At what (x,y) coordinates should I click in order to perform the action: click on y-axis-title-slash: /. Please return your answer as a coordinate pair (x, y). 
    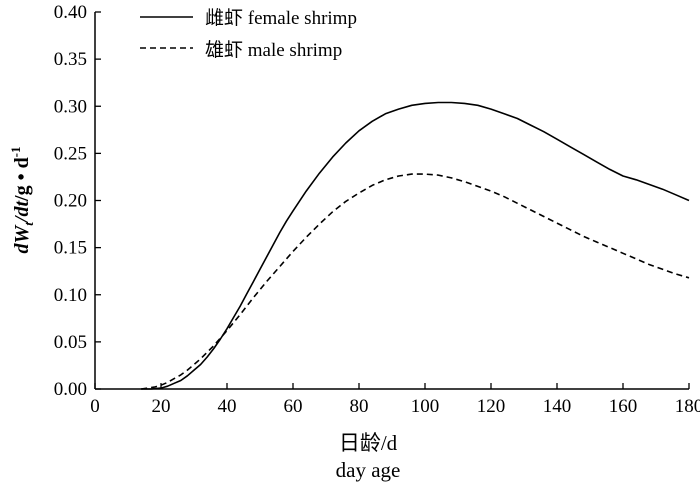
    Looking at the image, I should click on (22, 219).